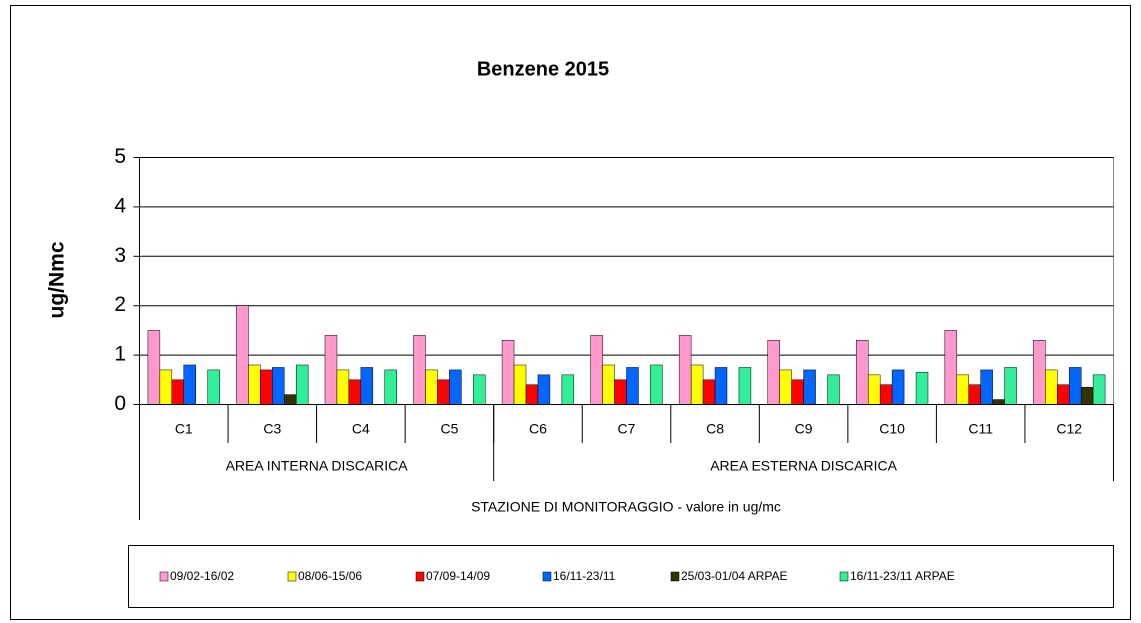 The width and height of the screenshot is (1141, 623). Describe the element at coordinates (57, 279) in the screenshot. I see `y-axis-label: ug/Nmc` at that location.